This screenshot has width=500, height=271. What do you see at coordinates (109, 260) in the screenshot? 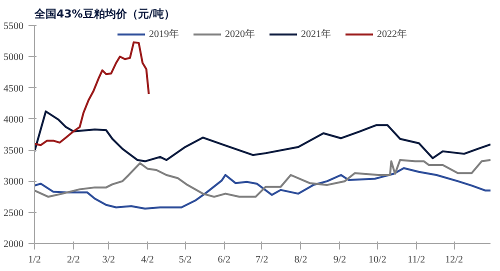
I see `x-tick-label: 3/2` at bounding box center [109, 260].